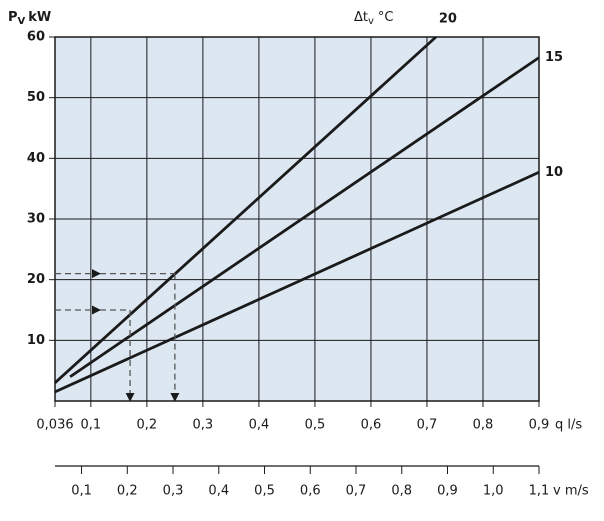 Image resolution: width=604 pixels, height=521 pixels. I want to click on secondary-x-tick-label: 0,1, so click(81, 491).